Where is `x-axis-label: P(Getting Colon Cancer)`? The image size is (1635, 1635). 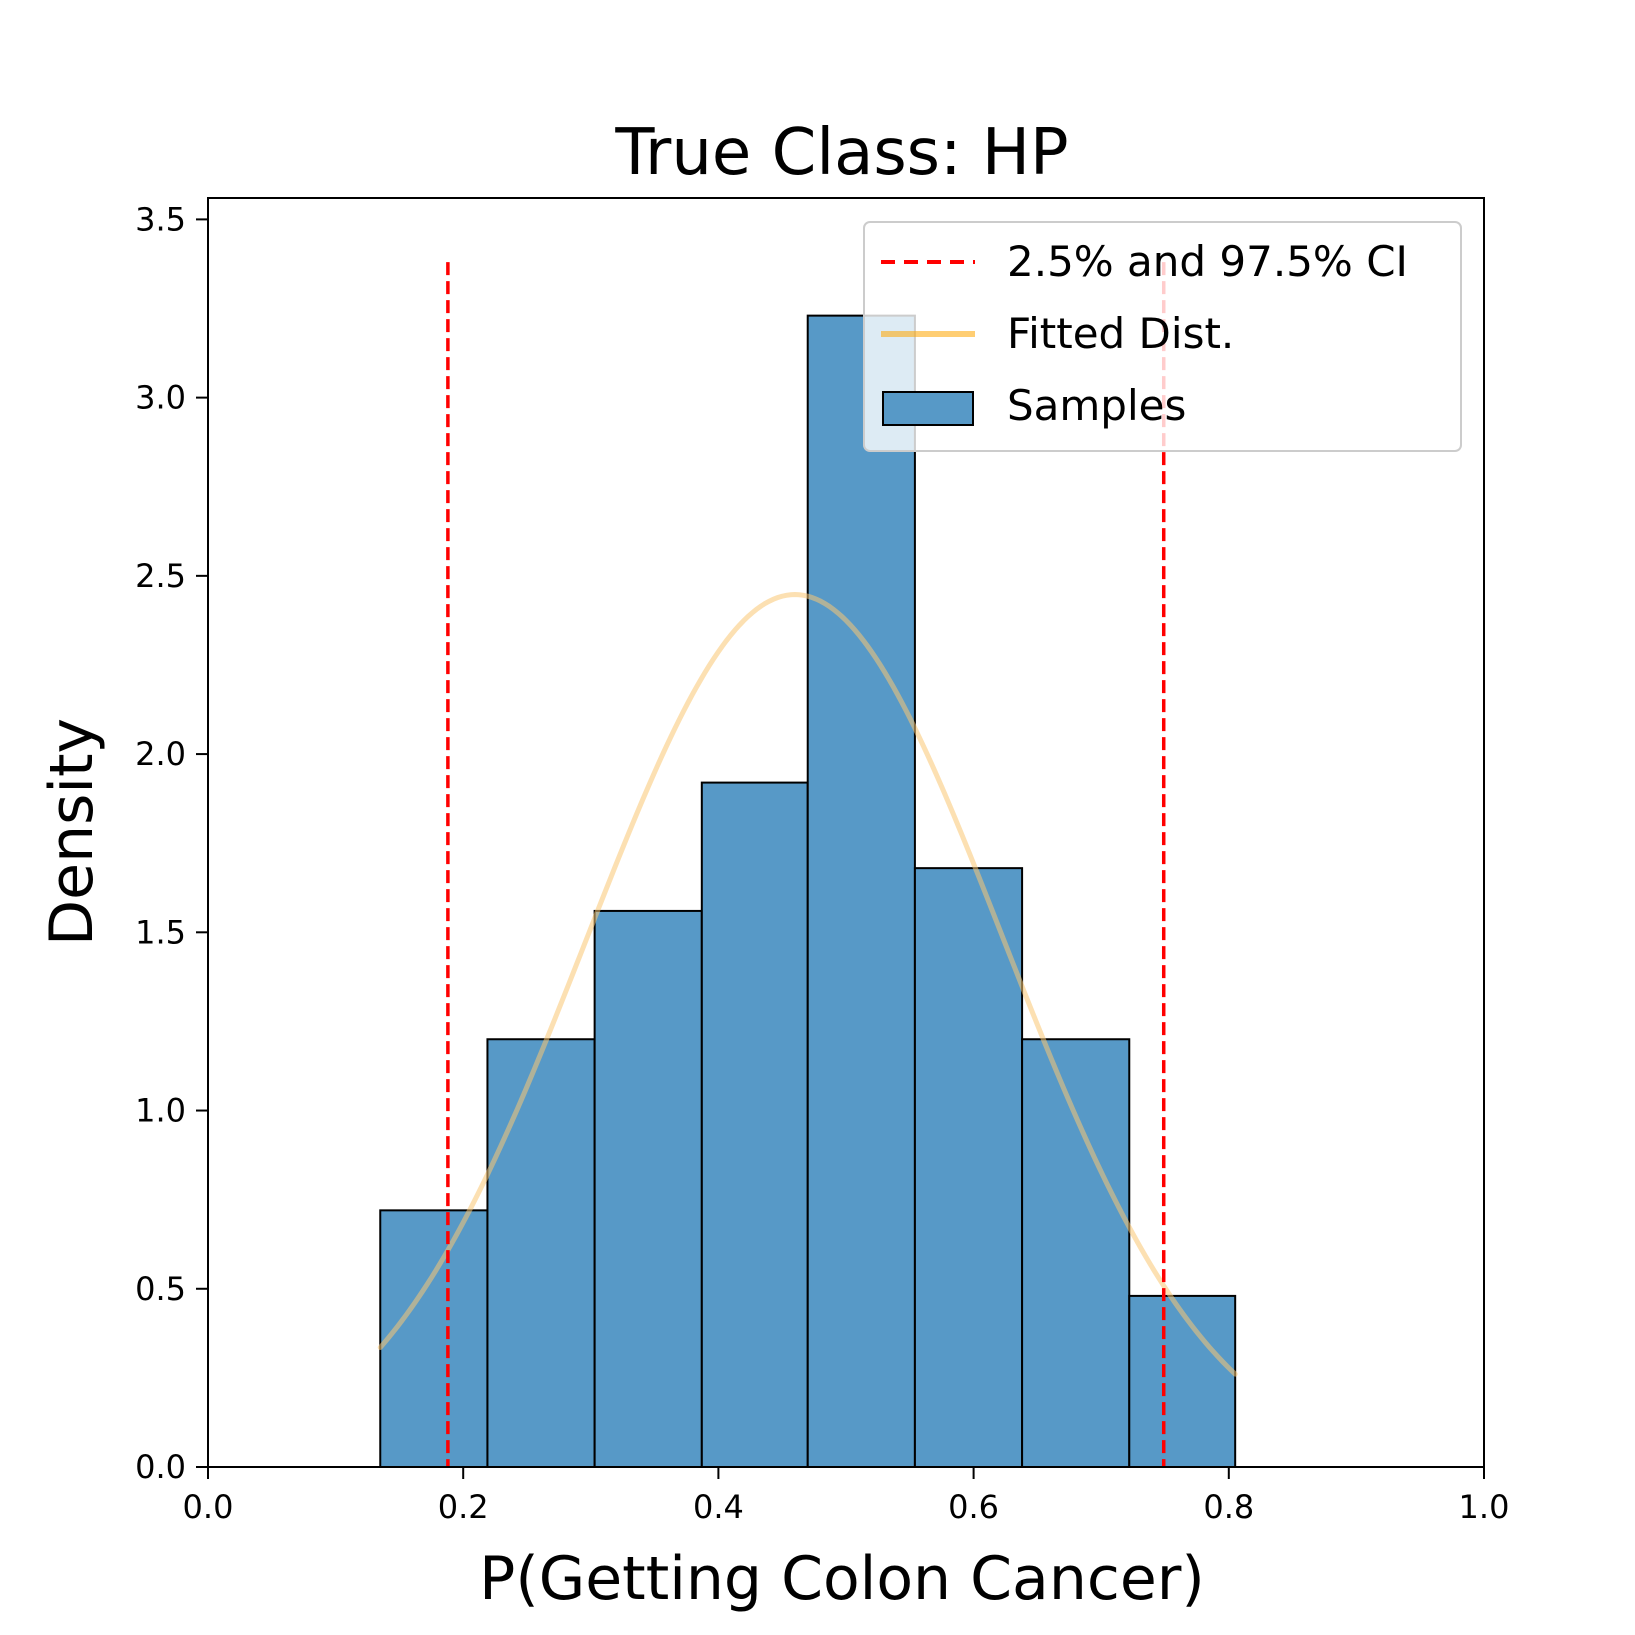 x-axis-label: P(Getting Colon Cancer) is located at coordinates (842, 1579).